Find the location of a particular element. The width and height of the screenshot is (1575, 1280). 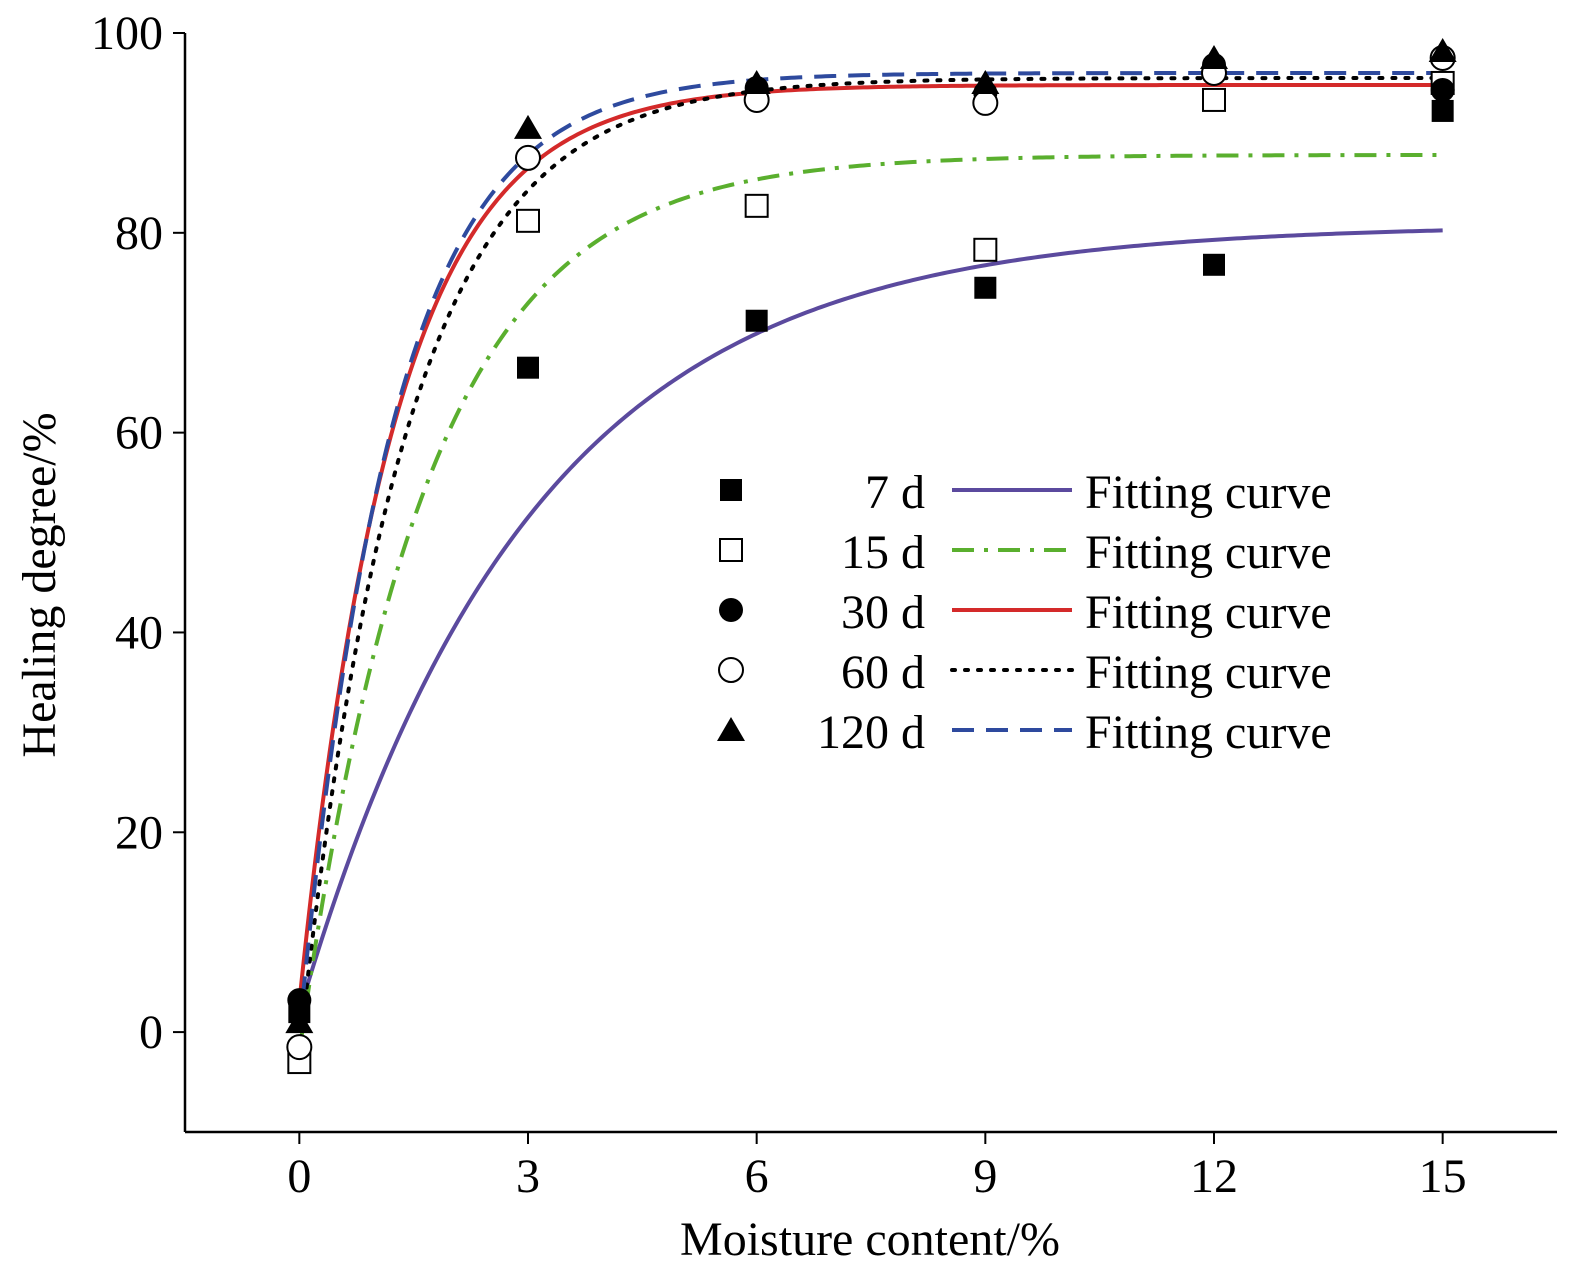

y-tick-label: 80 is located at coordinates (139, 233).